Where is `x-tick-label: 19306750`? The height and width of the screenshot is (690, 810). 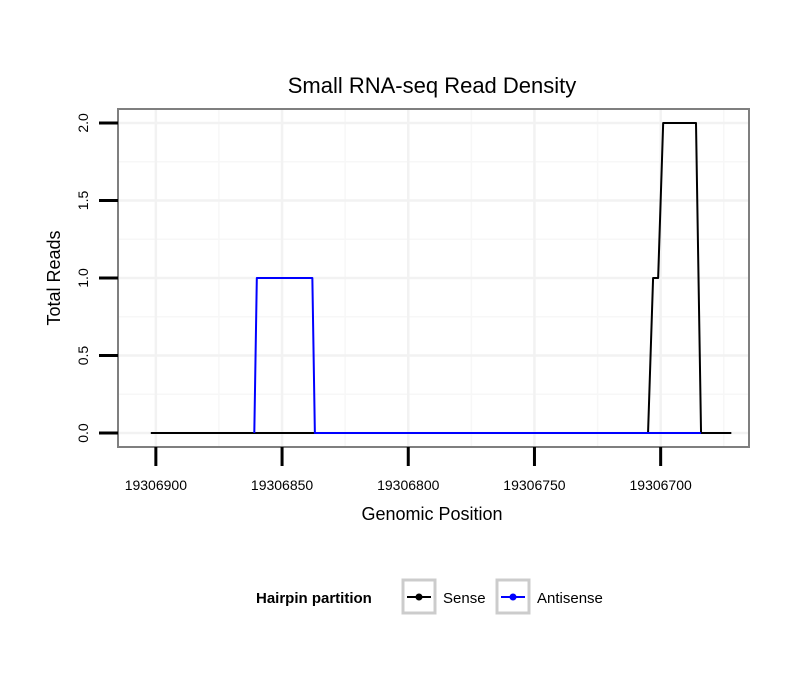 x-tick-label: 19306750 is located at coordinates (534, 485).